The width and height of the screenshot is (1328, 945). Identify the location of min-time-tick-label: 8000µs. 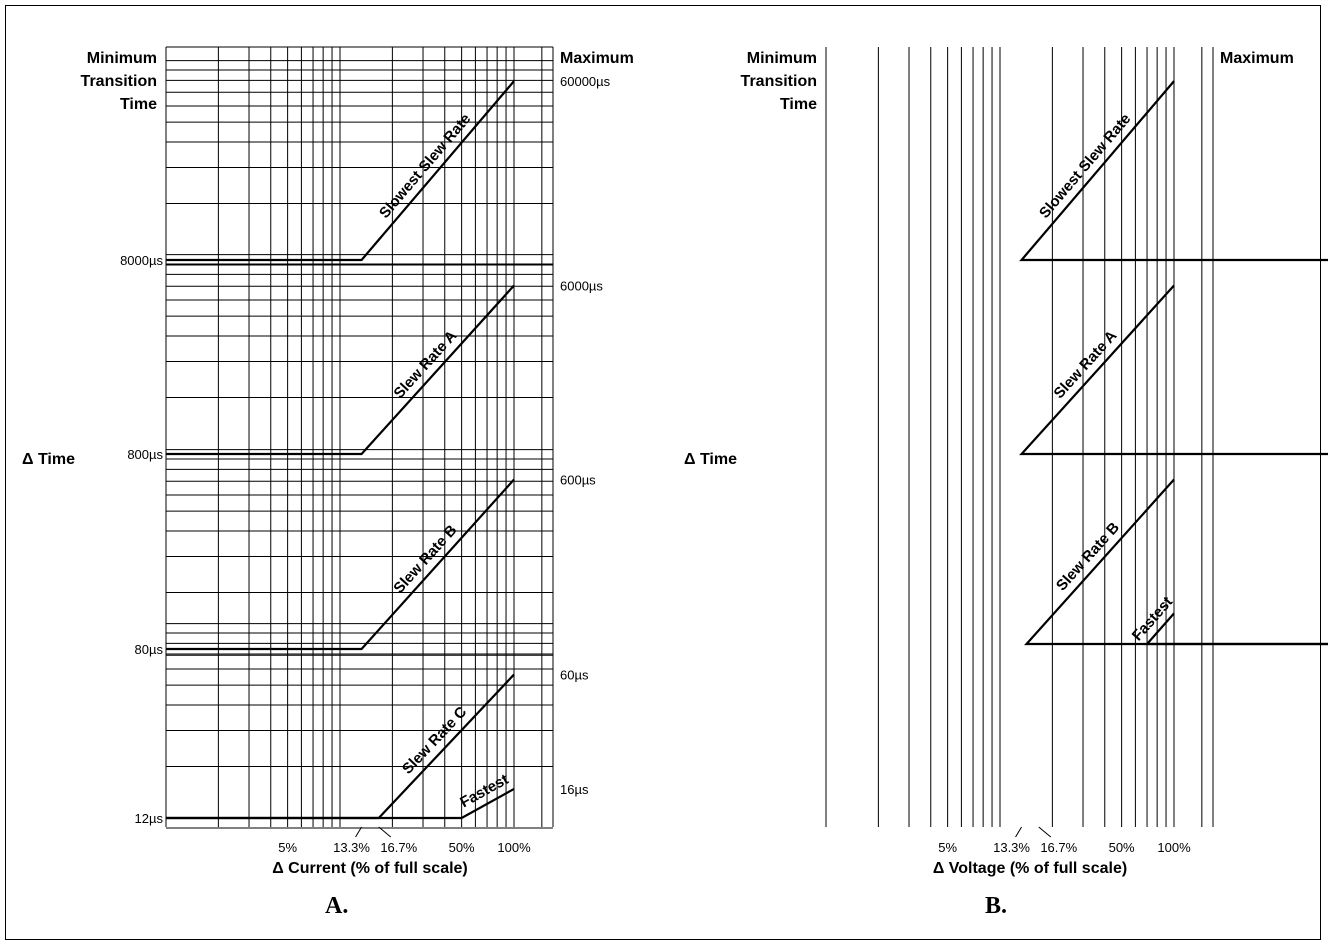
(141, 260).